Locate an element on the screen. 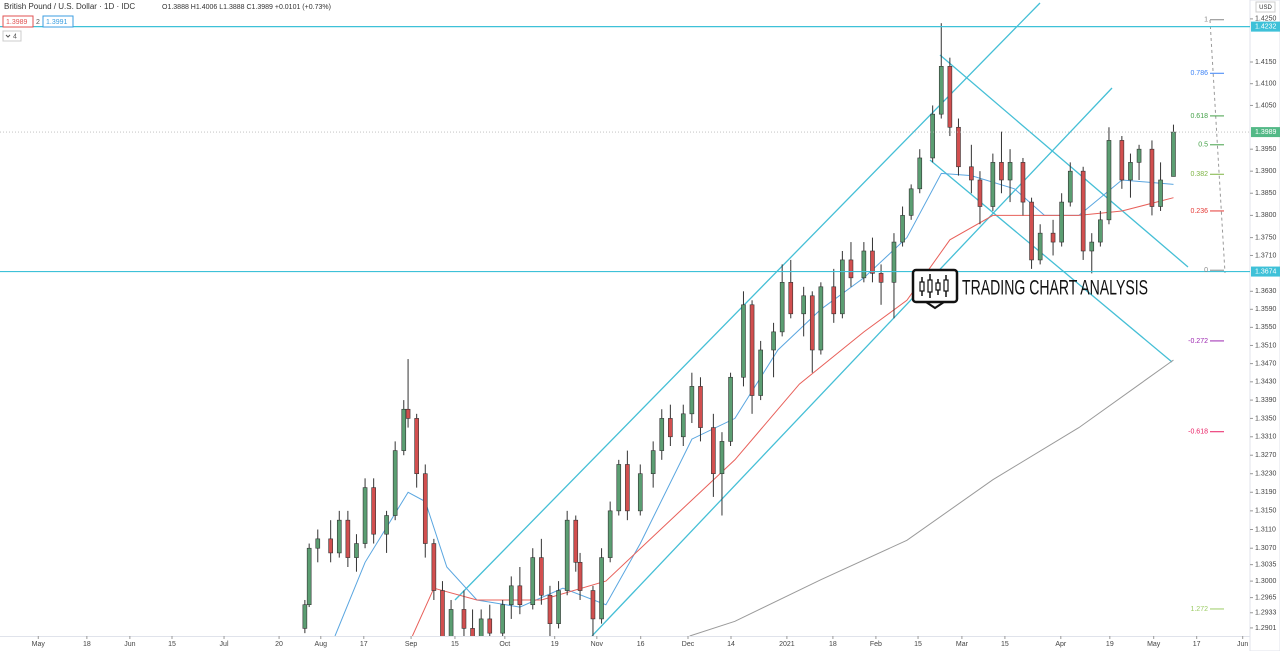 The height and width of the screenshot is (656, 1280). x-tick-label: 19 is located at coordinates (1110, 644).